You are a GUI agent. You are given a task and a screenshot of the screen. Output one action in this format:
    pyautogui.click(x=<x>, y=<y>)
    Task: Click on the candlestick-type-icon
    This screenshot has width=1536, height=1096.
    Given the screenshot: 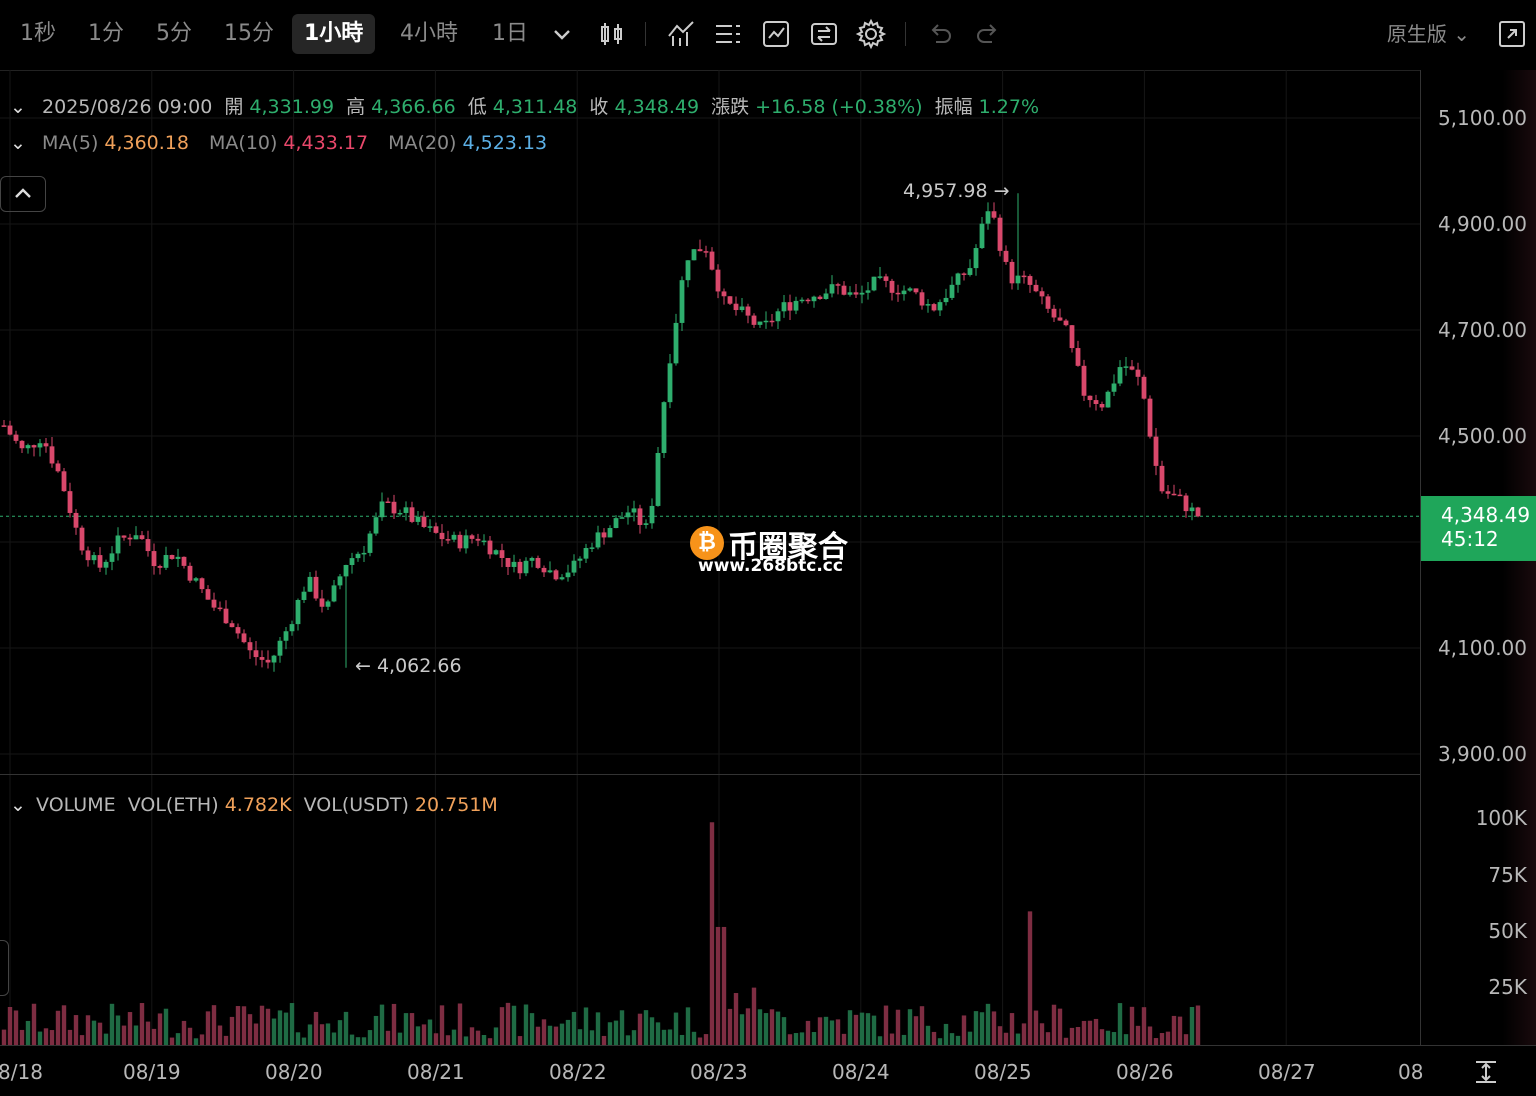 What is the action you would take?
    pyautogui.click(x=612, y=34)
    